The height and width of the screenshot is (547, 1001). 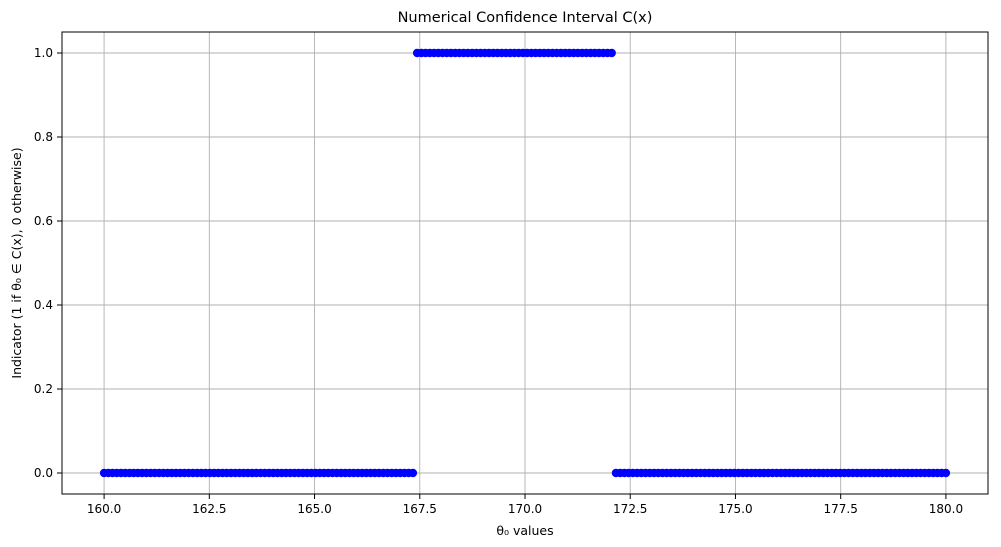 I want to click on x-tick-label: 170.0, so click(x=525, y=509).